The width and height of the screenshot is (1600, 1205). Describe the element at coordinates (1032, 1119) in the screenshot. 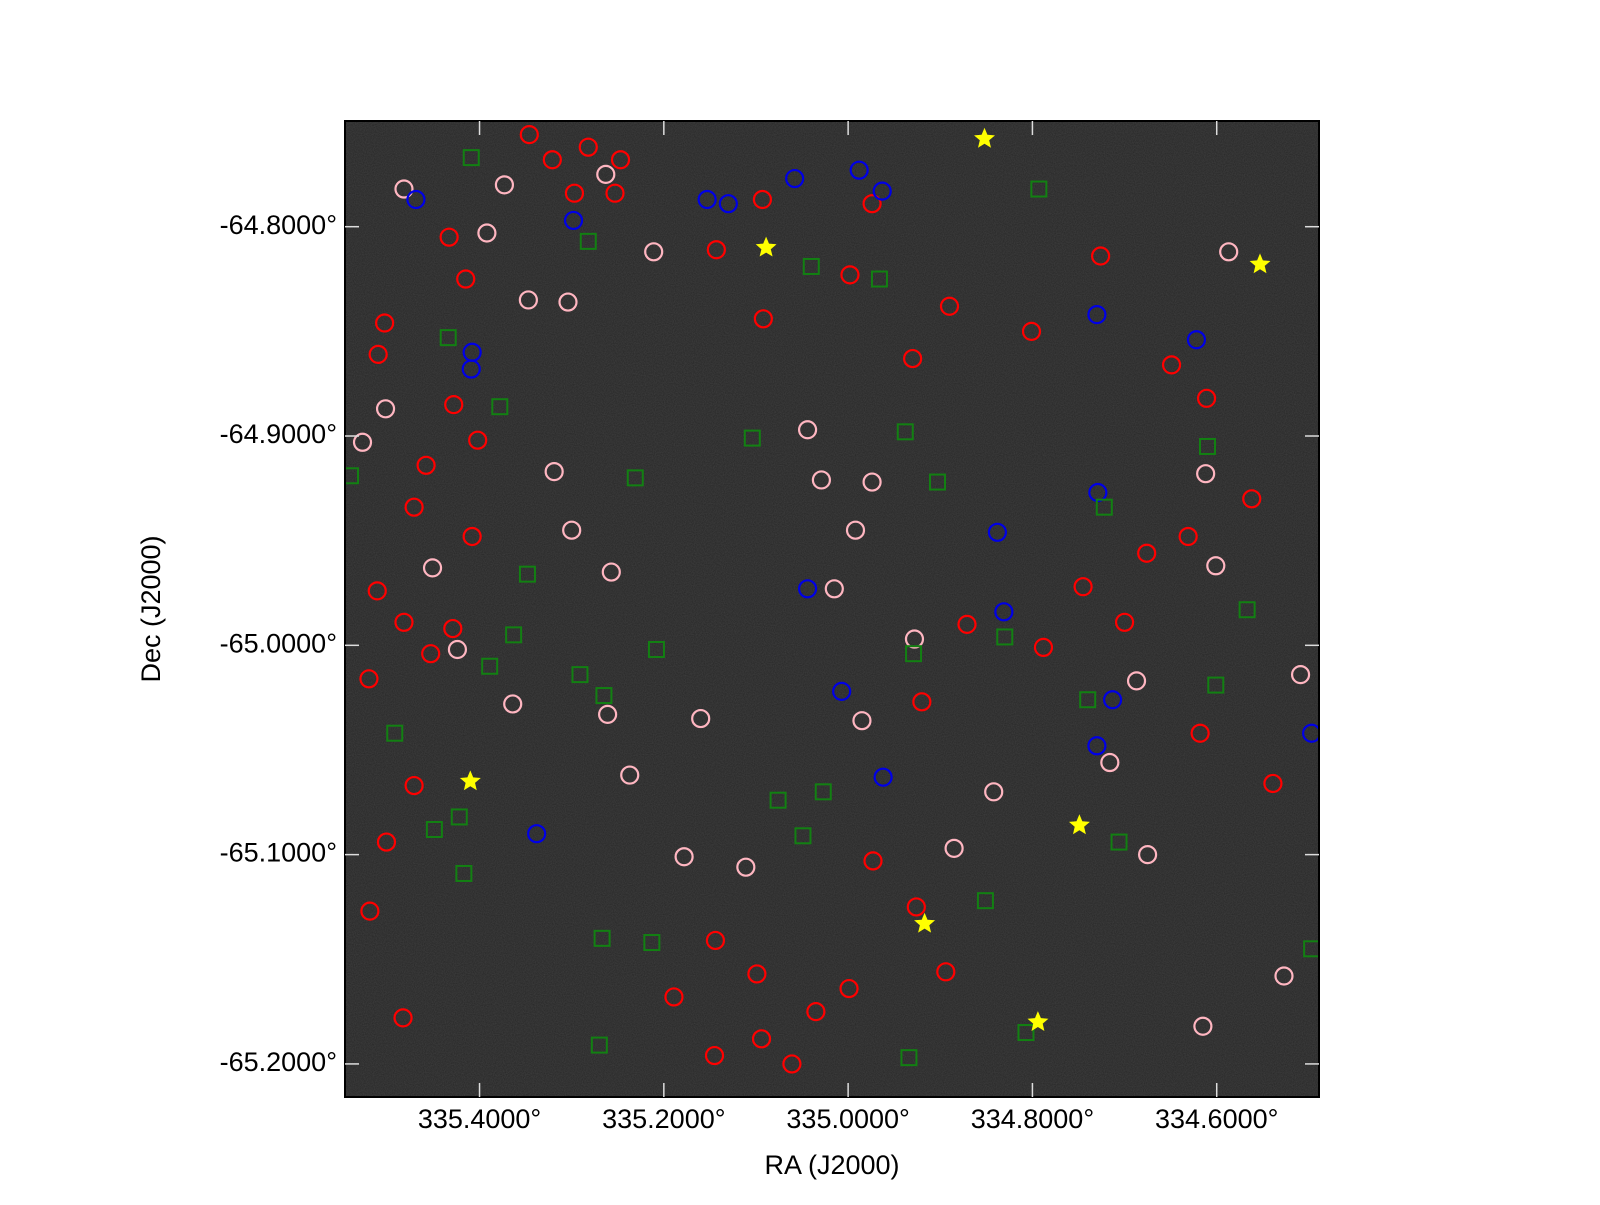

I see `x-tick-label: 334.8000°` at that location.